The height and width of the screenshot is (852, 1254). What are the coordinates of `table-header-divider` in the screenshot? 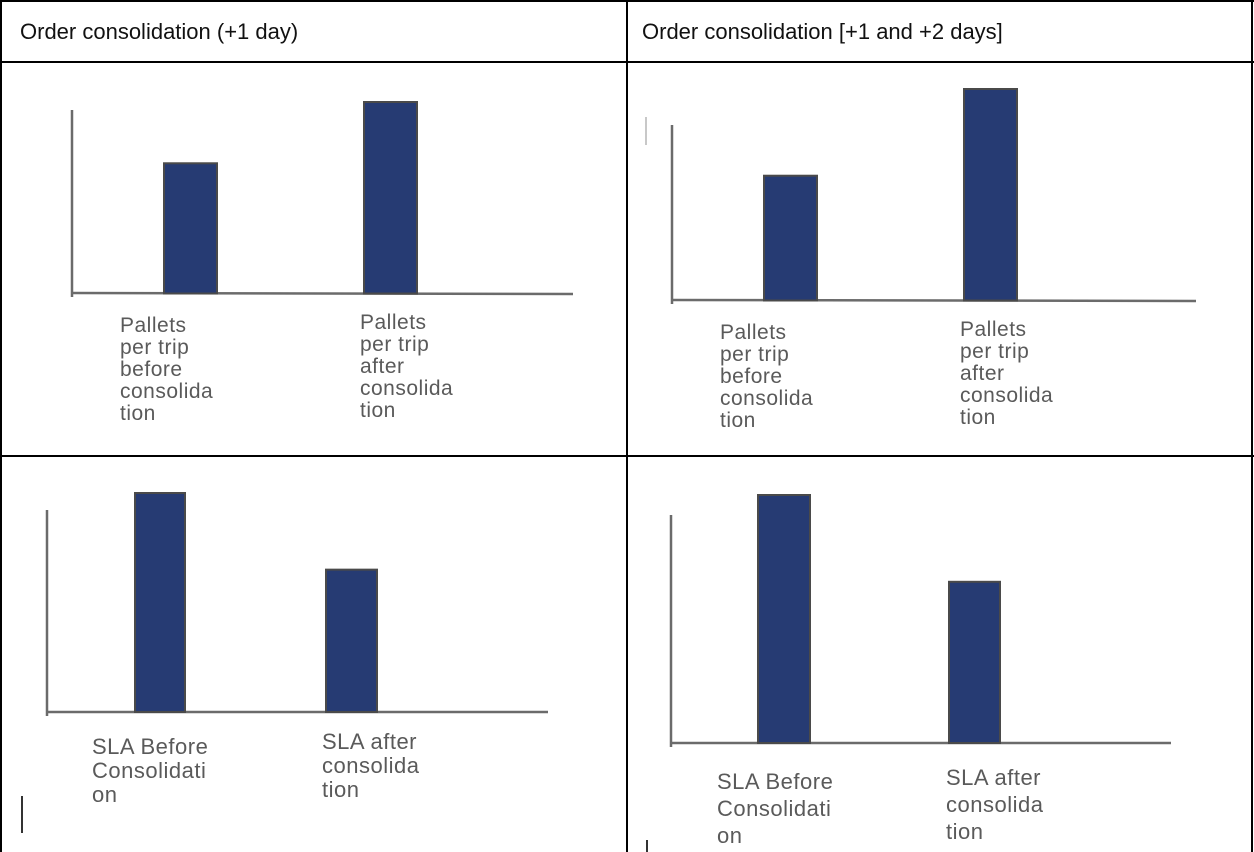 It's located at (627, 62).